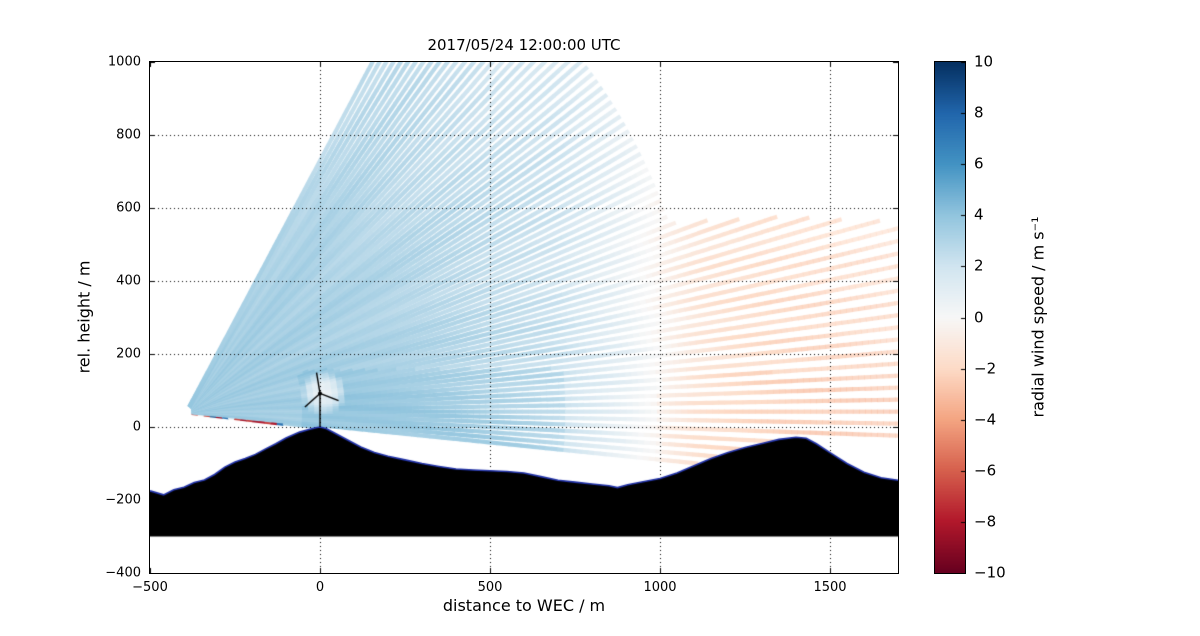  Describe the element at coordinates (979, 317) in the screenshot. I see `colorbar-tick-label: 0` at that location.